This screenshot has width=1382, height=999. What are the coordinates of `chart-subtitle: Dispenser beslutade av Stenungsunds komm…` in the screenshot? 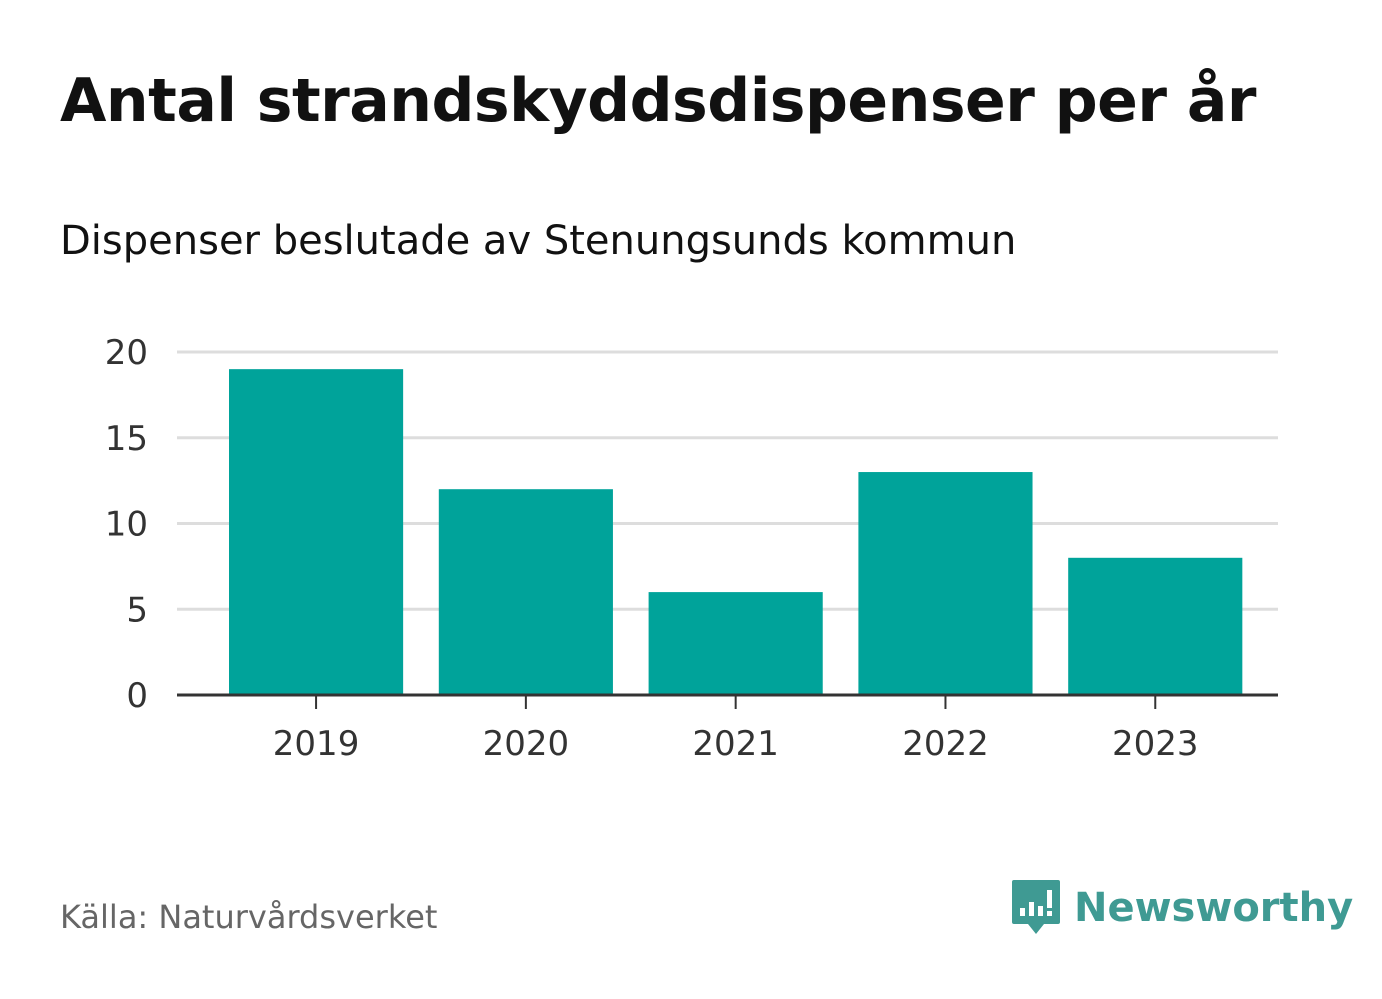 It's located at (538, 241).